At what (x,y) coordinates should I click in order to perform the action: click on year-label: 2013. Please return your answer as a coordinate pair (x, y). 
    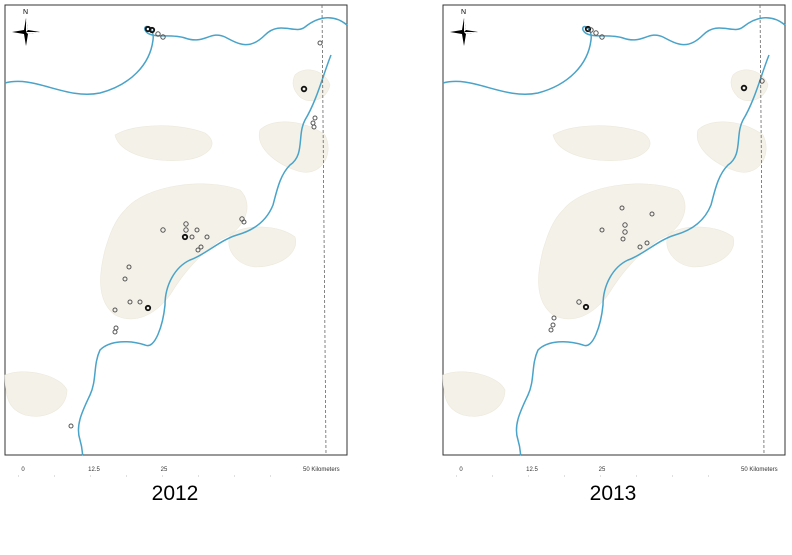
    Looking at the image, I should click on (613, 493).